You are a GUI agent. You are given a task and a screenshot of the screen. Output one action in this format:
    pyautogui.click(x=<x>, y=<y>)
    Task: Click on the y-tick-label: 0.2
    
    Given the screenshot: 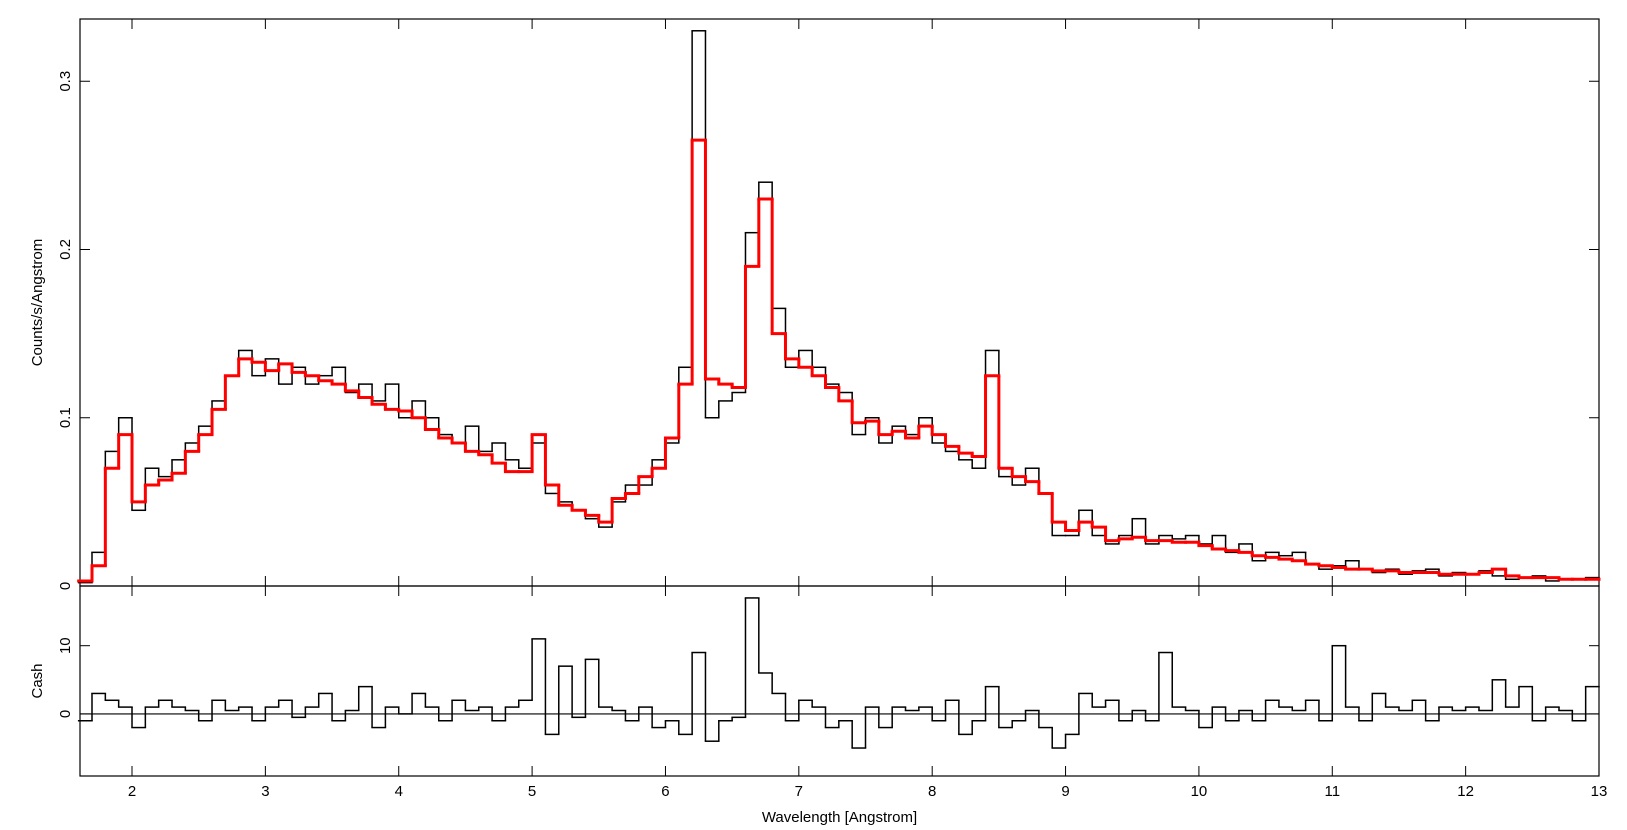 What is the action you would take?
    pyautogui.click(x=65, y=249)
    